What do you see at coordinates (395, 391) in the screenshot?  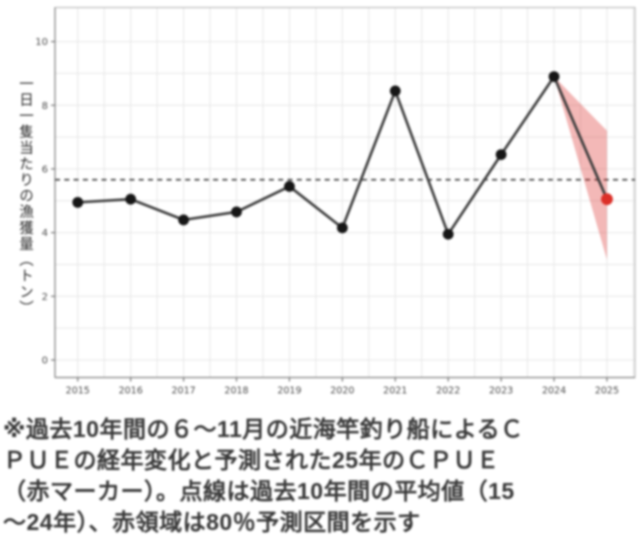 I see `x-tick-label: 2021` at bounding box center [395, 391].